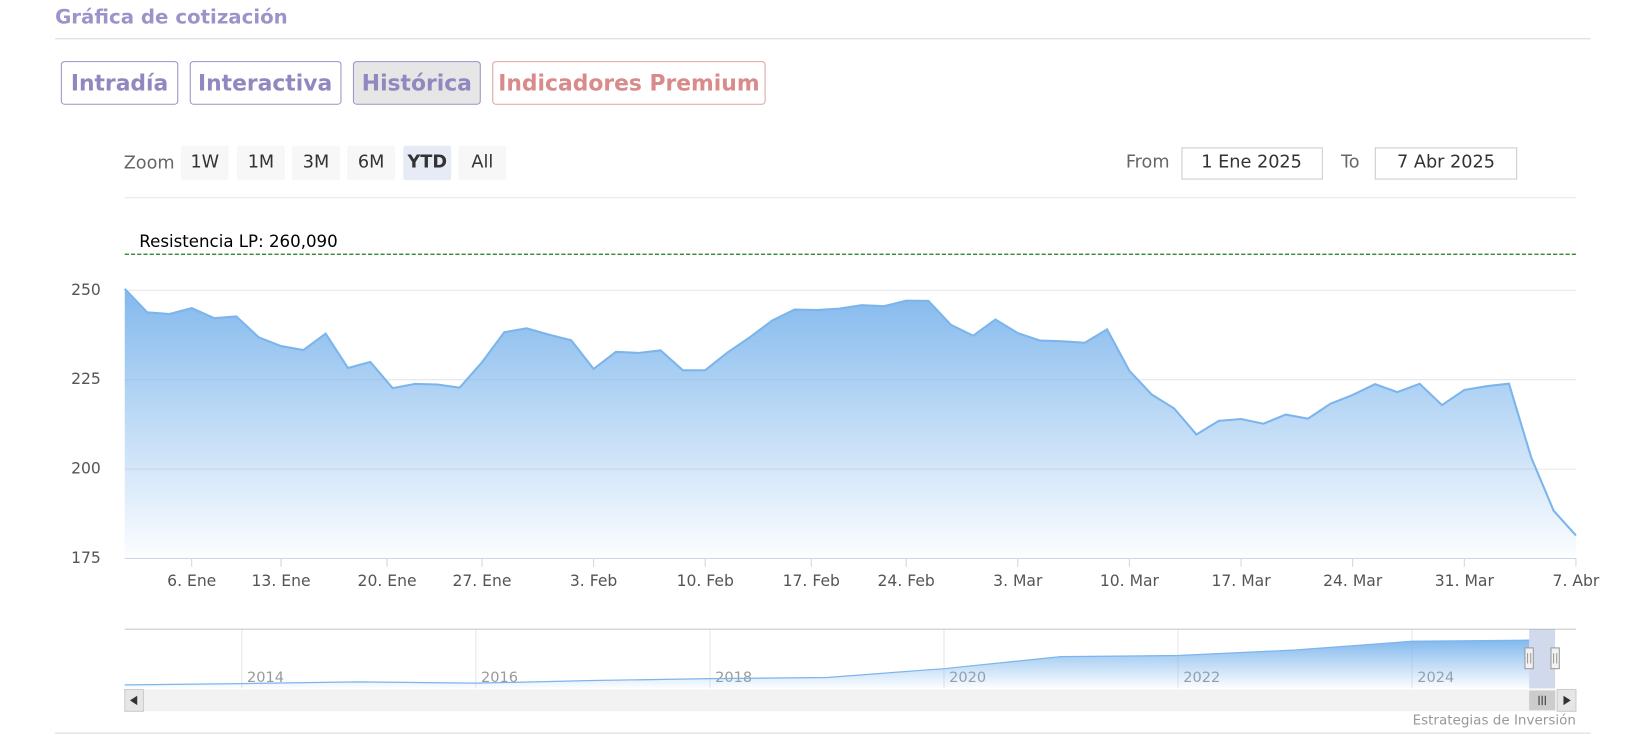  I want to click on zoom-button-label: 3M, so click(316, 162).